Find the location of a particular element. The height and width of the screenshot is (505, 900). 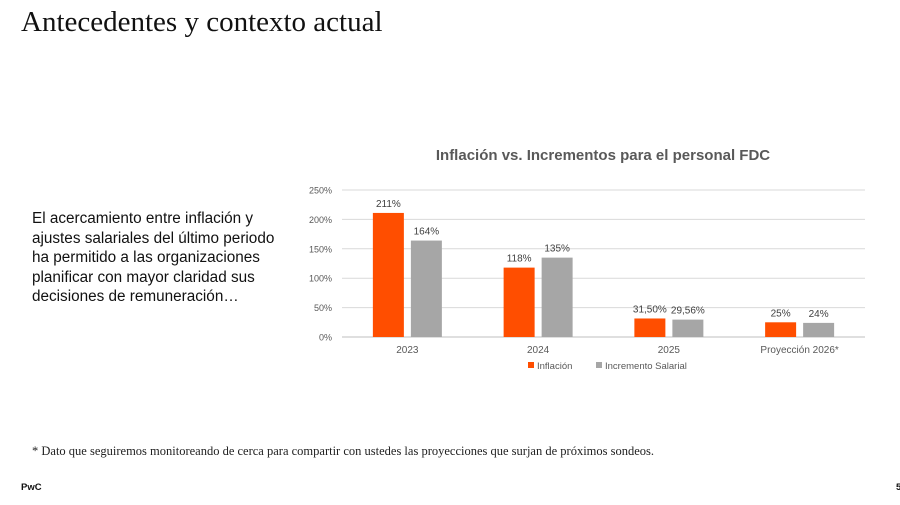

legend-label: Incremento Salarial is located at coordinates (646, 366).